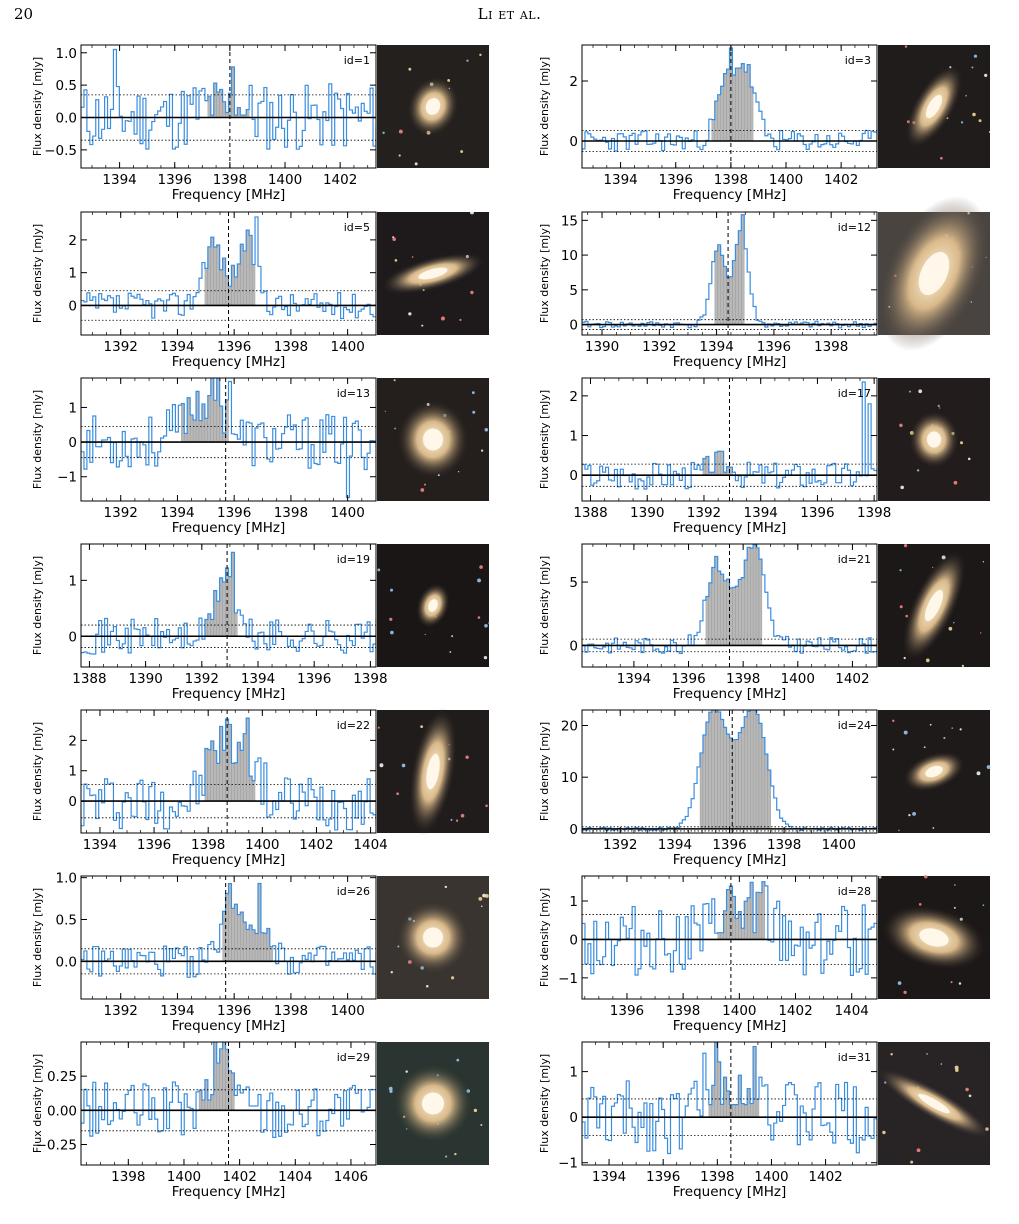 The width and height of the screenshot is (1019, 1224). Describe the element at coordinates (573, 82) in the screenshot. I see `y-tick-label: 2` at that location.